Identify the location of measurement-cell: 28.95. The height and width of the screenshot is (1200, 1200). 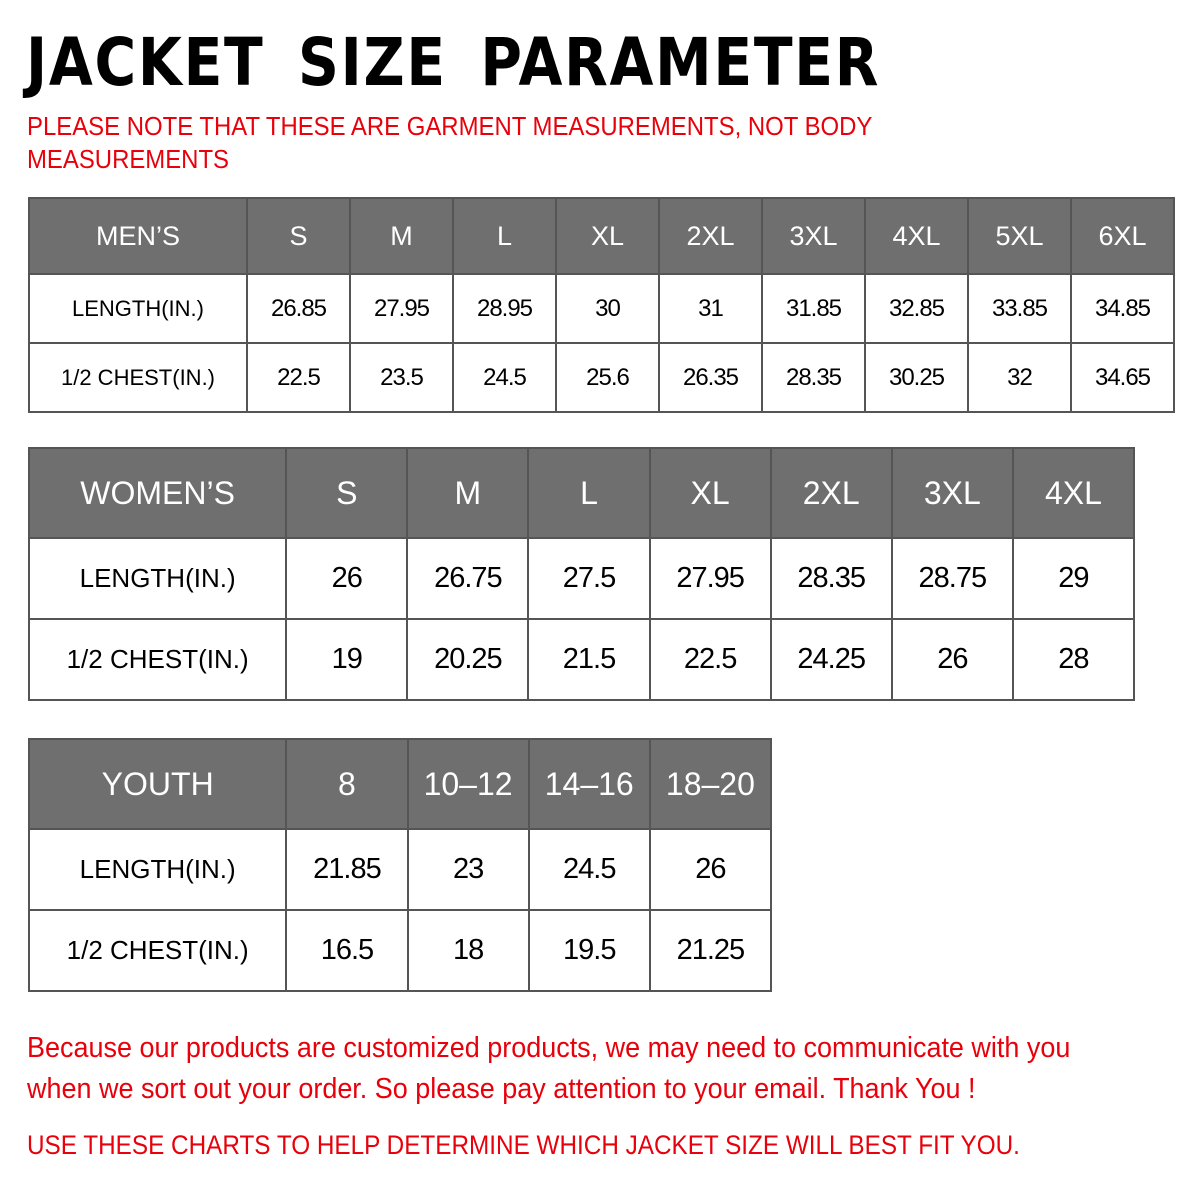
(504, 308).